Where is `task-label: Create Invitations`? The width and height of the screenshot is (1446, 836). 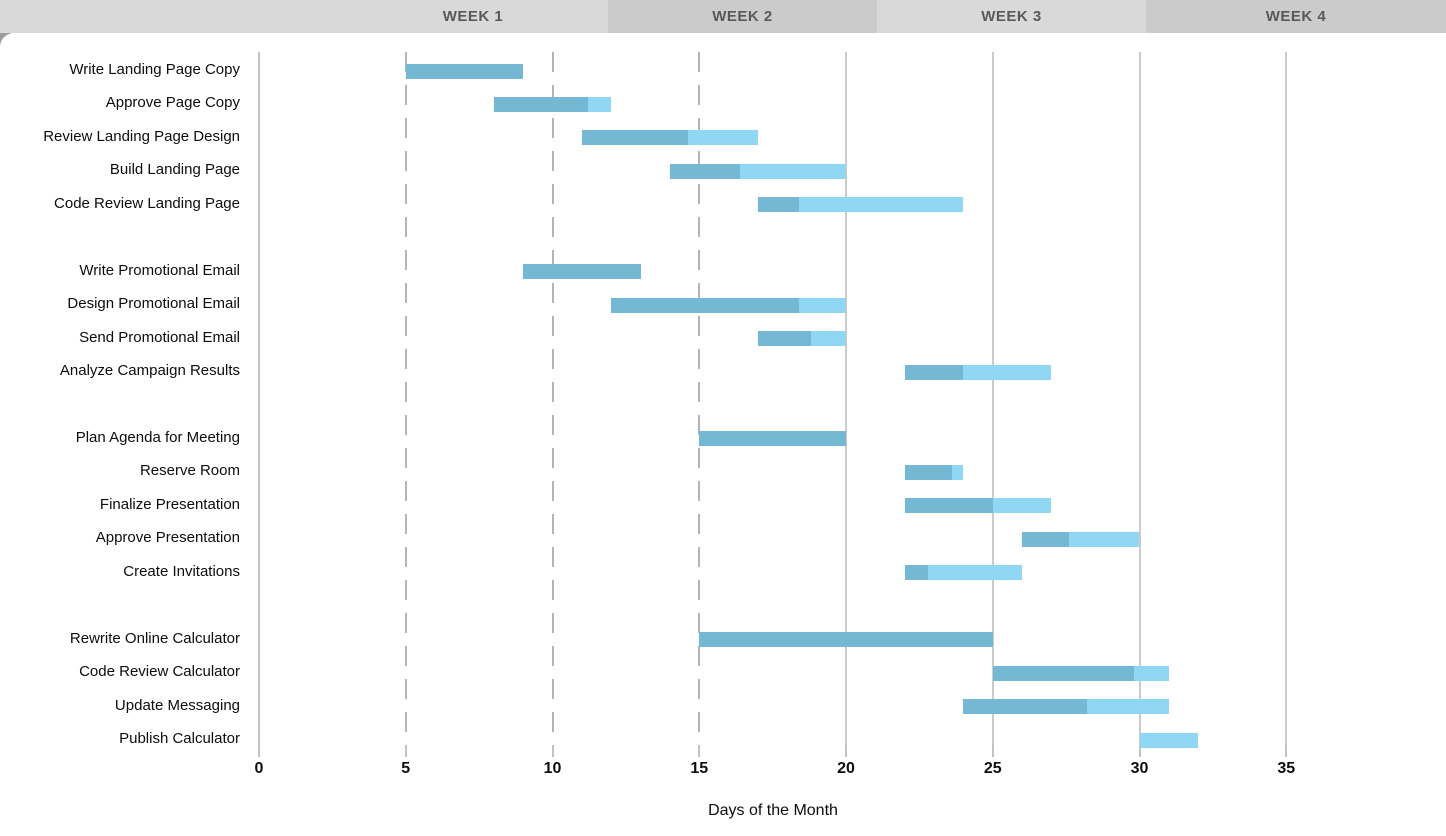 task-label: Create Invitations is located at coordinates (181, 571).